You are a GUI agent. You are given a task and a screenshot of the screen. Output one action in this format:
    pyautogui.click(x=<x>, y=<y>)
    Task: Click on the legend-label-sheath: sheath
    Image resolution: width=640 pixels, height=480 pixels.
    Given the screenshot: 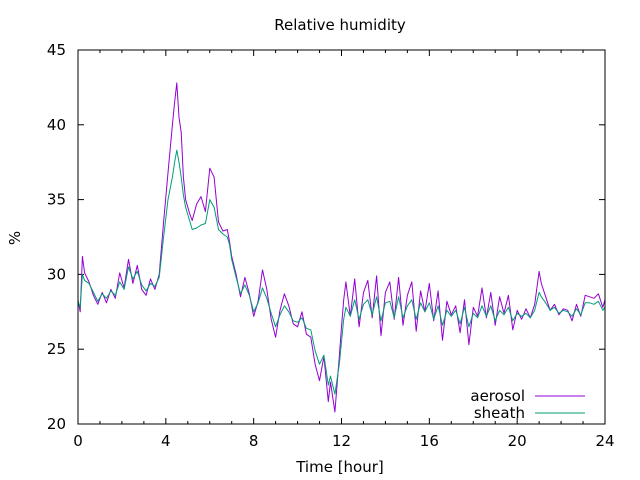 What is the action you would take?
    pyautogui.click(x=499, y=413)
    